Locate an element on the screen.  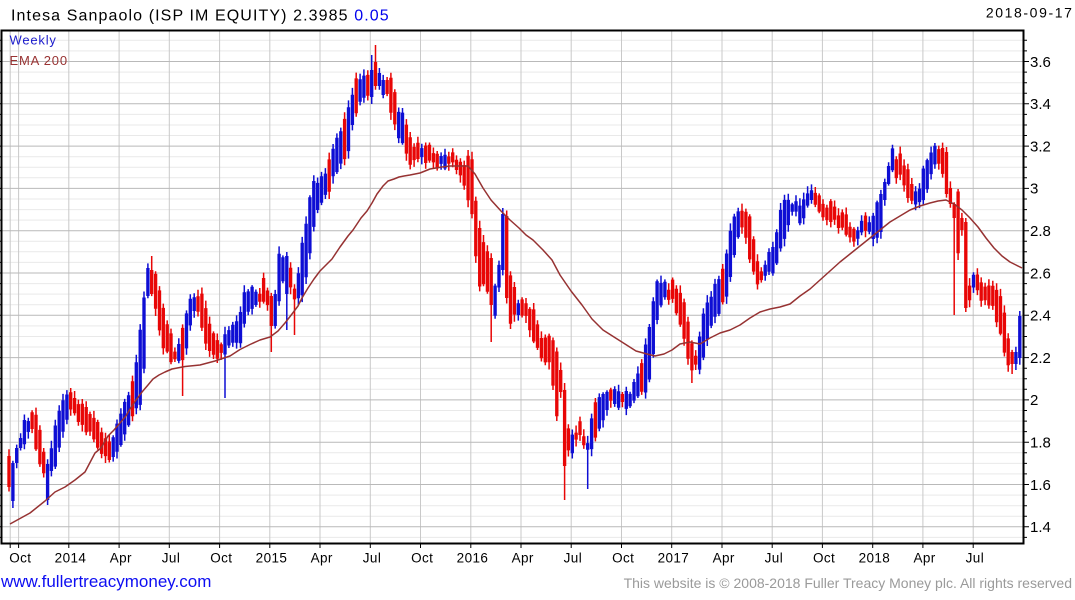
svg-text: 2 is located at coordinates (1034, 400).